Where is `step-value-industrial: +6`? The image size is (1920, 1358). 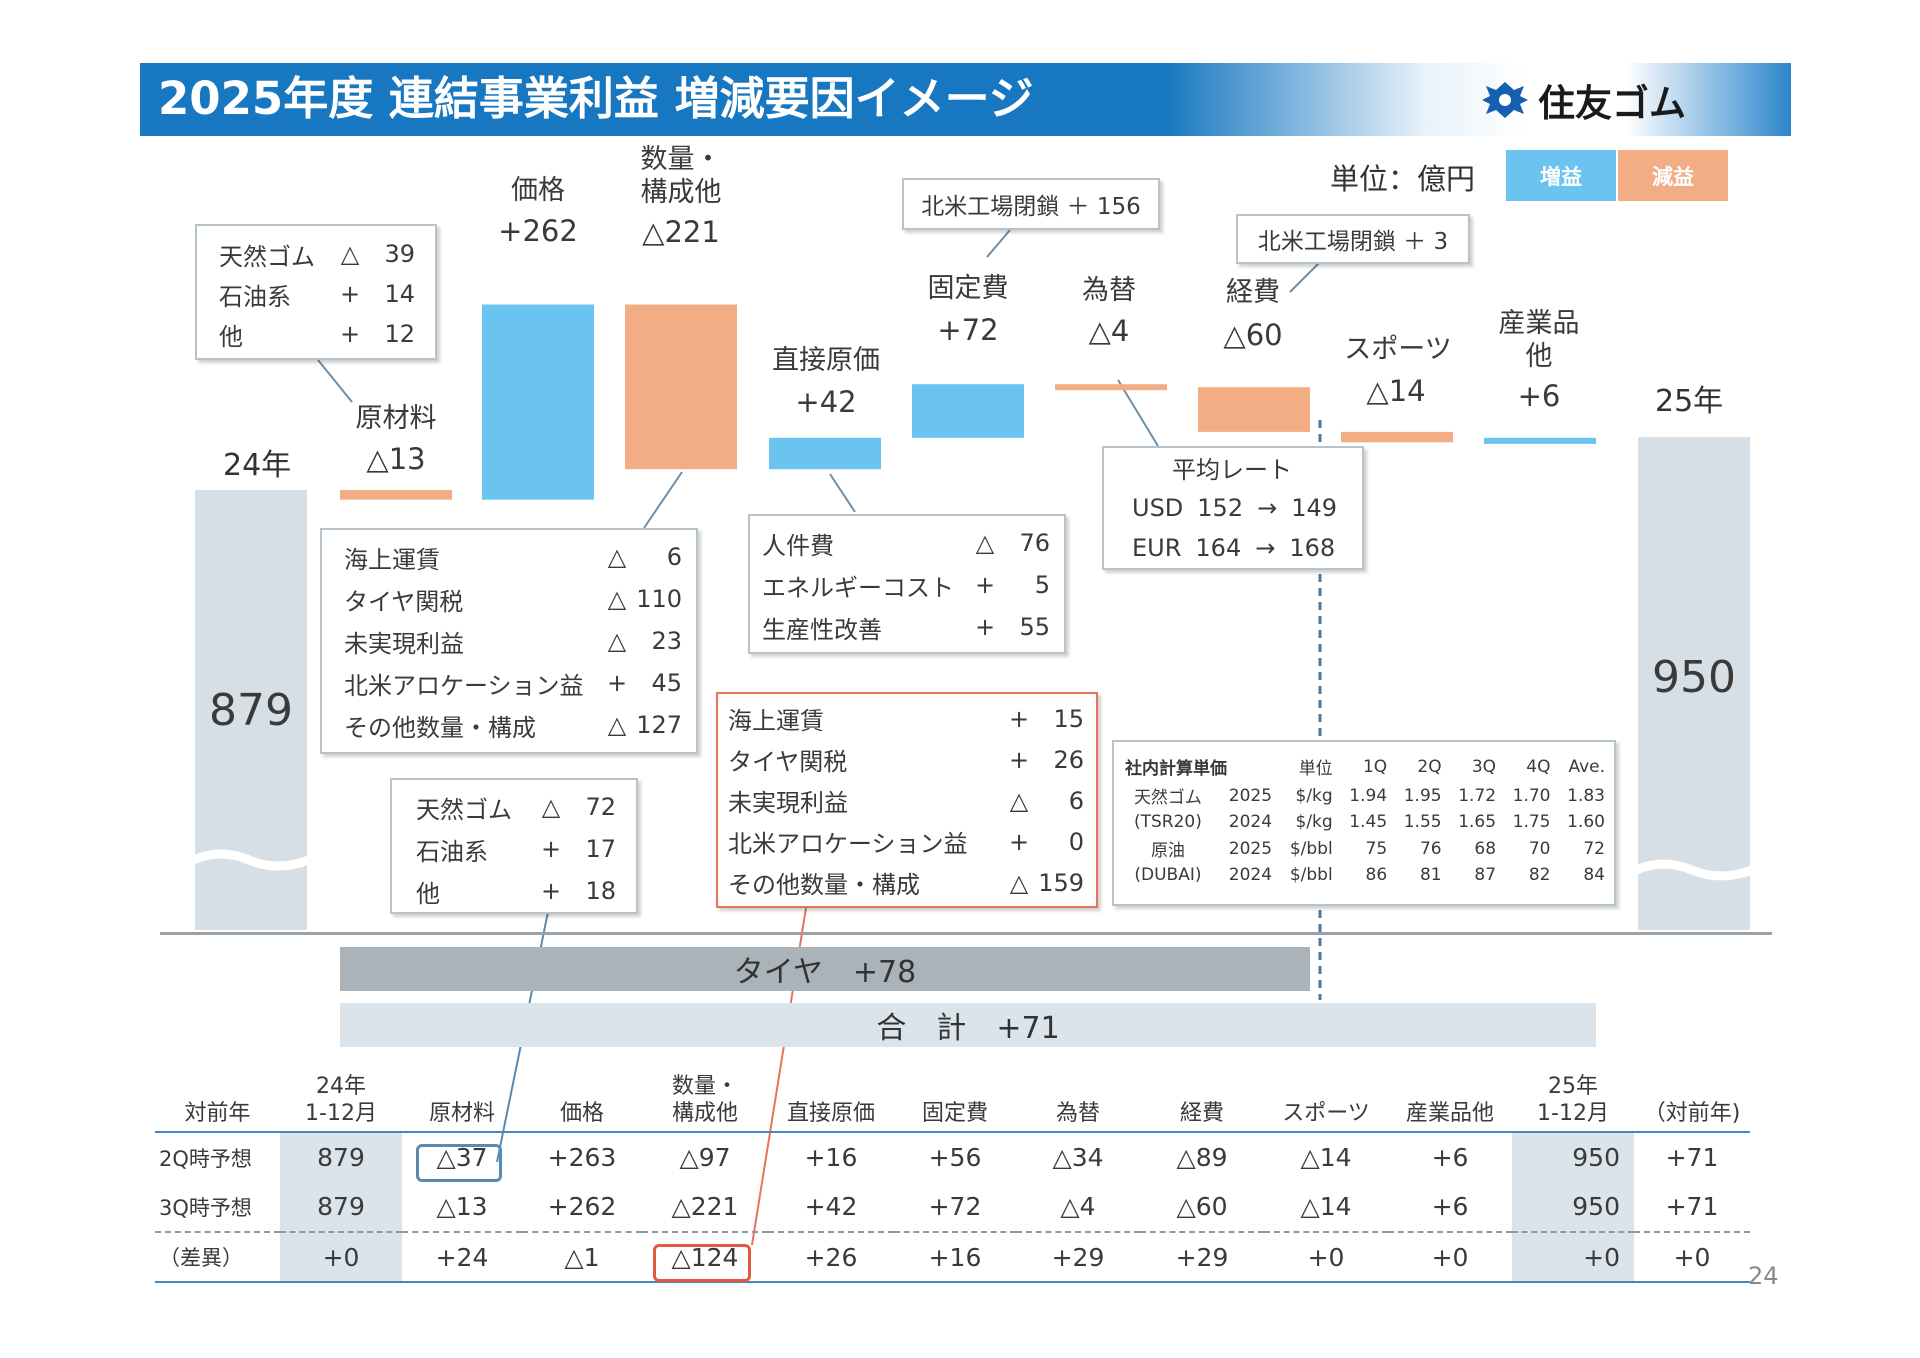 step-value-industrial: +6 is located at coordinates (1539, 396).